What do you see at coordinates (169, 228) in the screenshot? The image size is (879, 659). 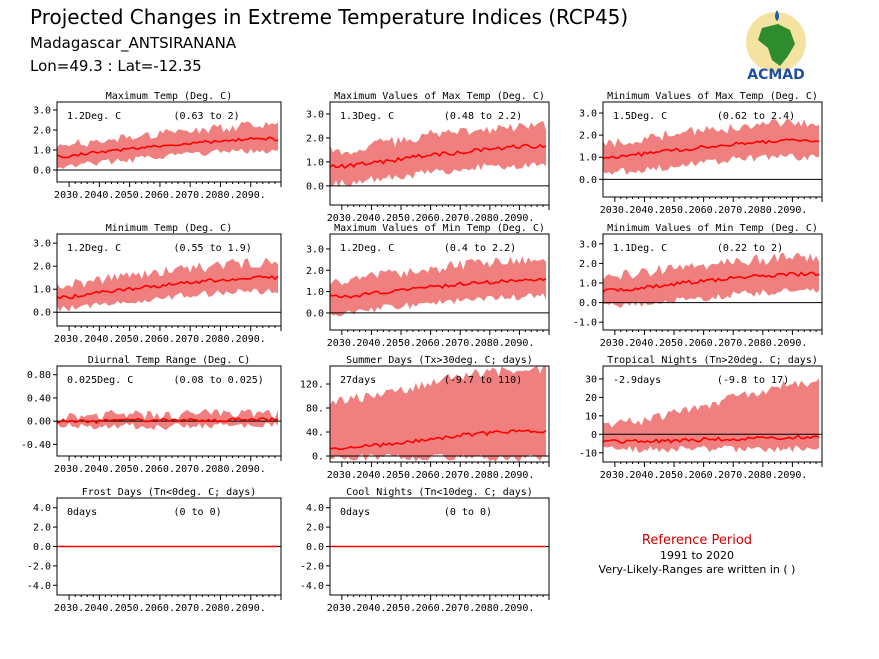 I see `panel-title: Minimum Temp (Deg. C)` at bounding box center [169, 228].